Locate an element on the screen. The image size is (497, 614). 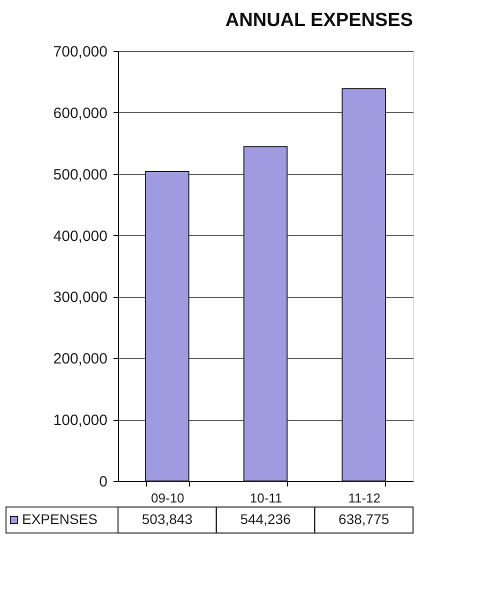
x-tick-label: 09-10 is located at coordinates (167, 498).